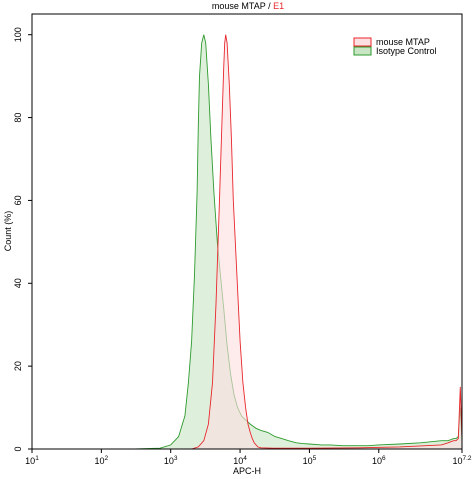 The image size is (476, 479). I want to click on y-axis-title: Count (%), so click(8, 231).